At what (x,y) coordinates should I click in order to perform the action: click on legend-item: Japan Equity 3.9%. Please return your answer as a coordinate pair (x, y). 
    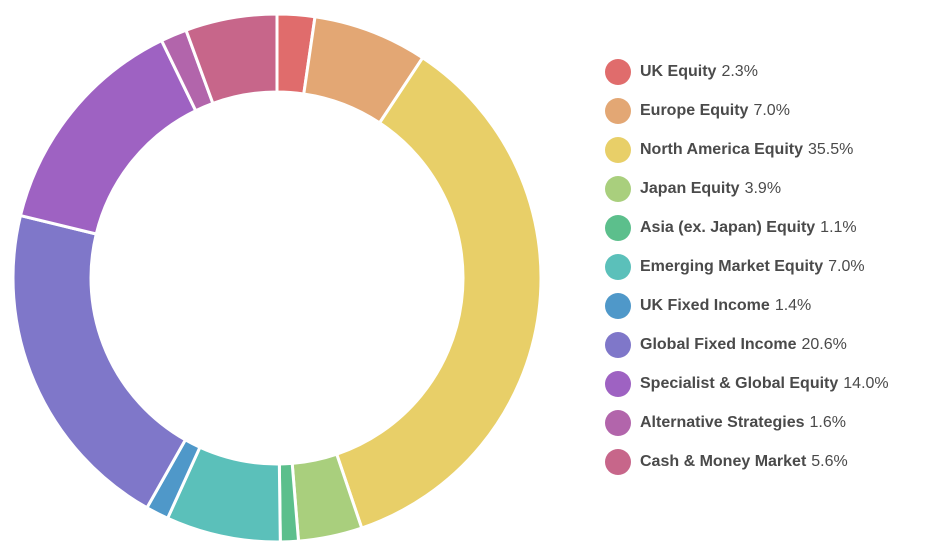
    Looking at the image, I should click on (747, 188).